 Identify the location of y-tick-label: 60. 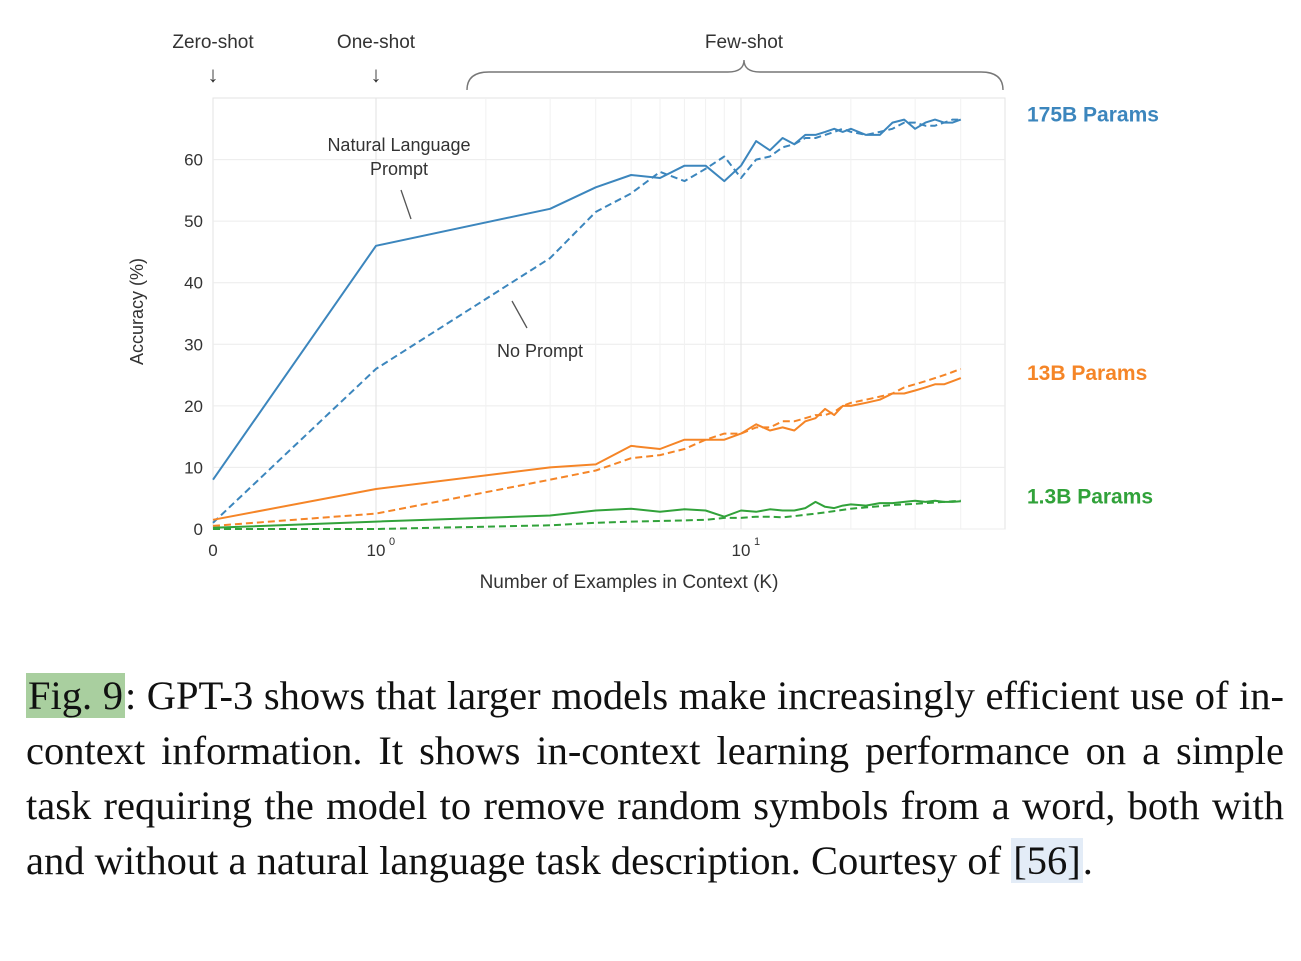
(193, 160).